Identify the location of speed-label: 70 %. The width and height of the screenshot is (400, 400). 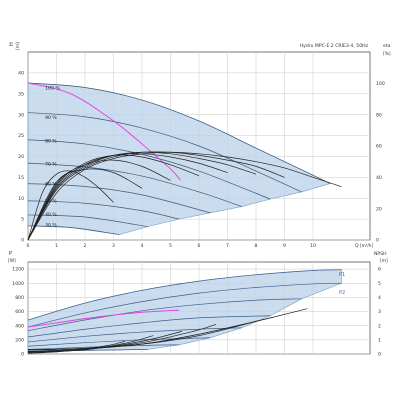
(51, 165).